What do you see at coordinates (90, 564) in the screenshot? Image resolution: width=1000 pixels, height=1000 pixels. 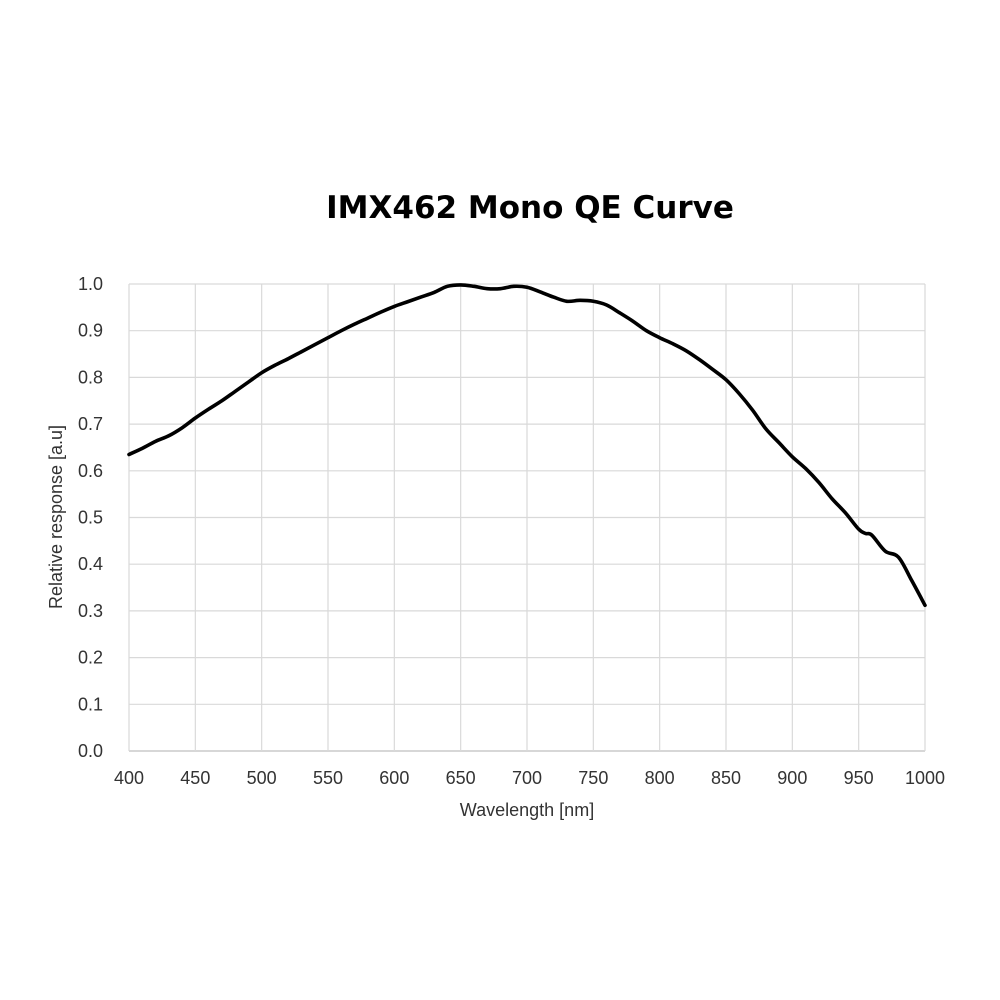 I see `y-tick-label: 0.4` at bounding box center [90, 564].